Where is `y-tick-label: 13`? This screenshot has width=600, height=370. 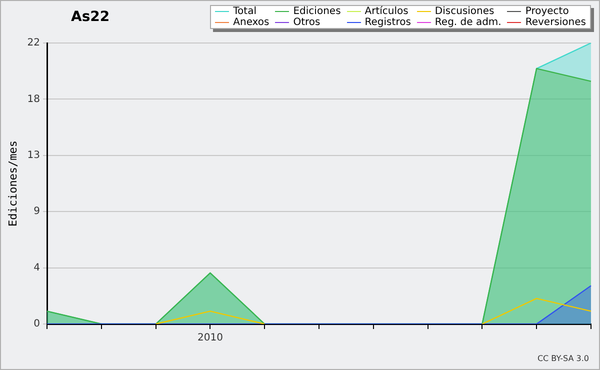 y-tick-label: 13 is located at coordinates (33, 155).